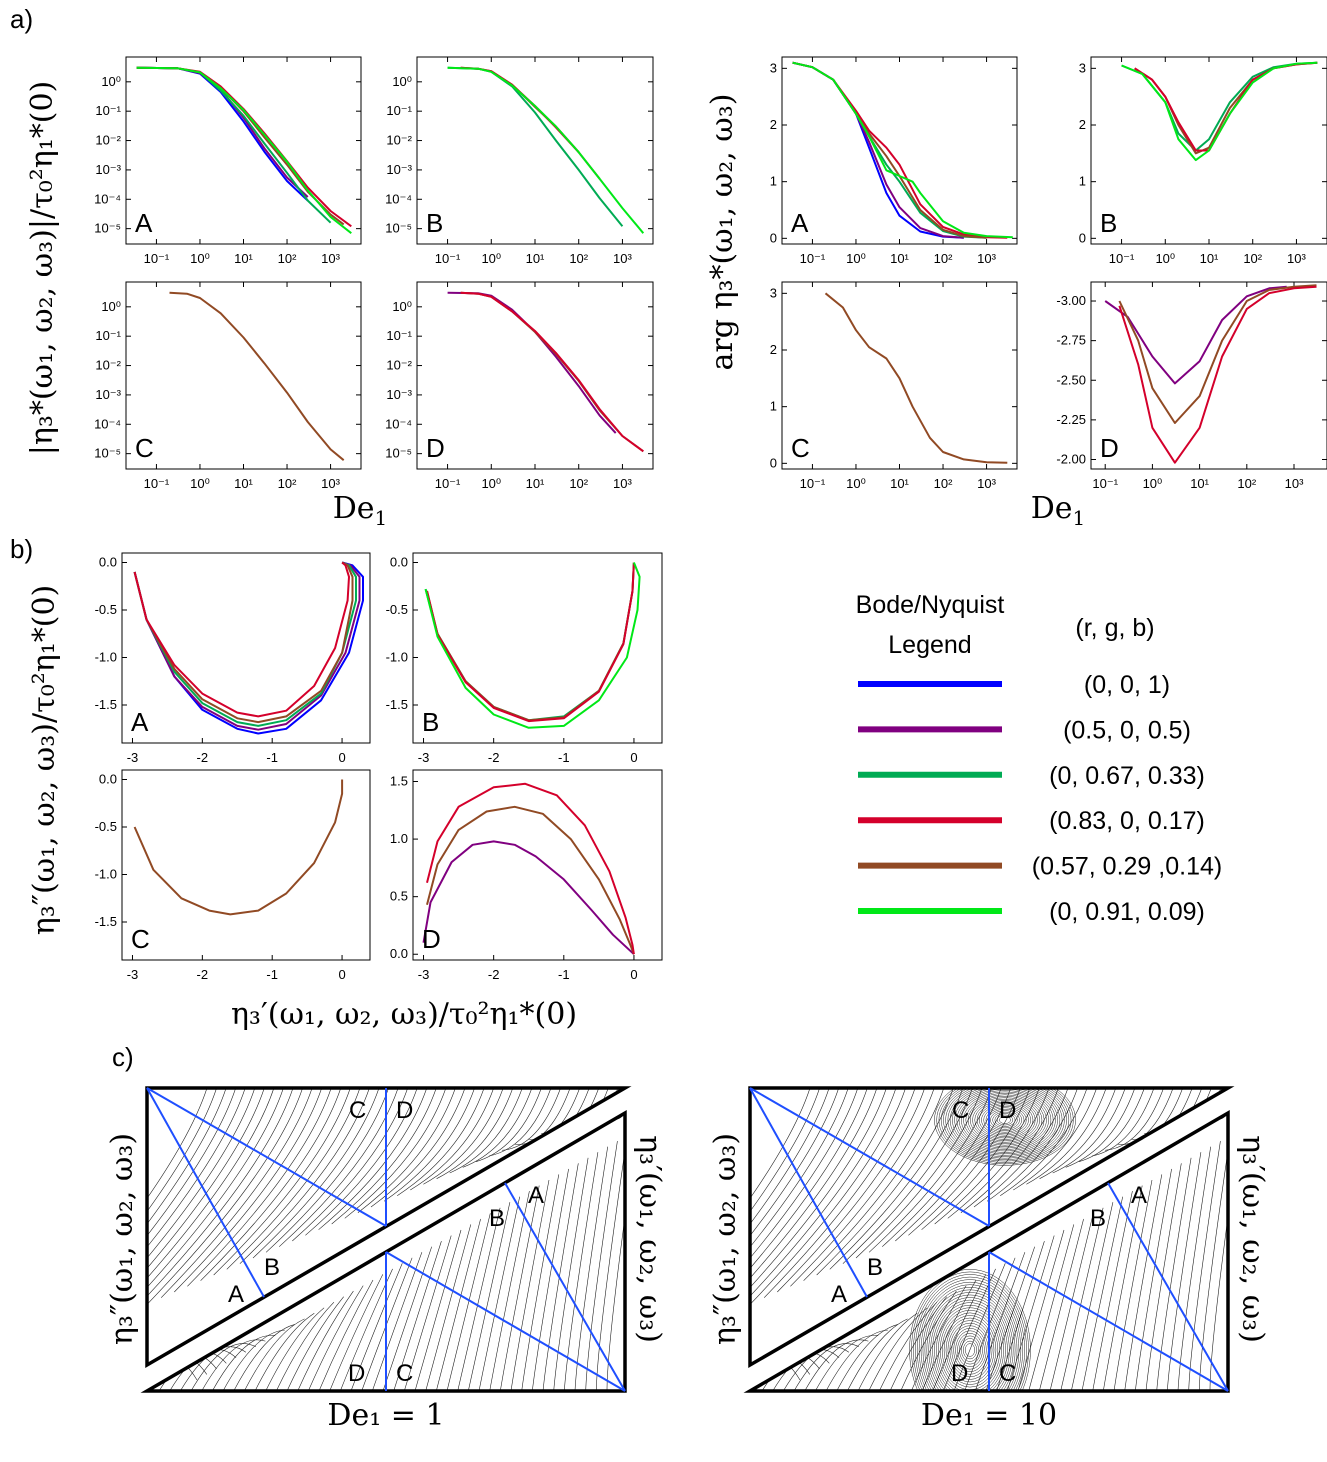 The height and width of the screenshot is (1462, 1327). I want to click on point-label-b-upper-de1: B, so click(272, 1267).